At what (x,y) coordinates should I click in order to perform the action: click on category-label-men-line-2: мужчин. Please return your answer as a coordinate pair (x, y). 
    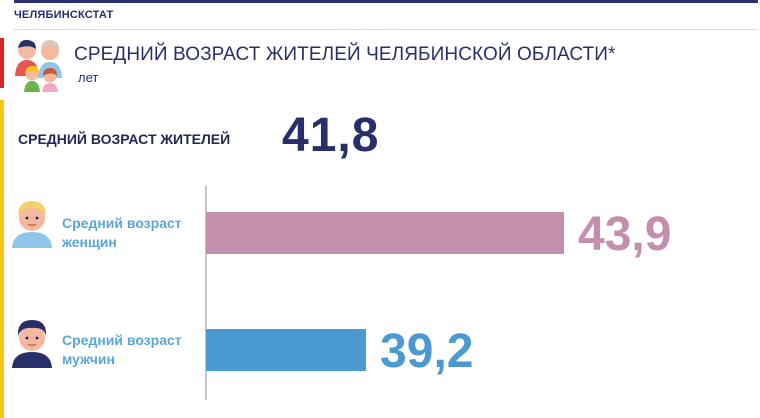
    Looking at the image, I should click on (88, 359).